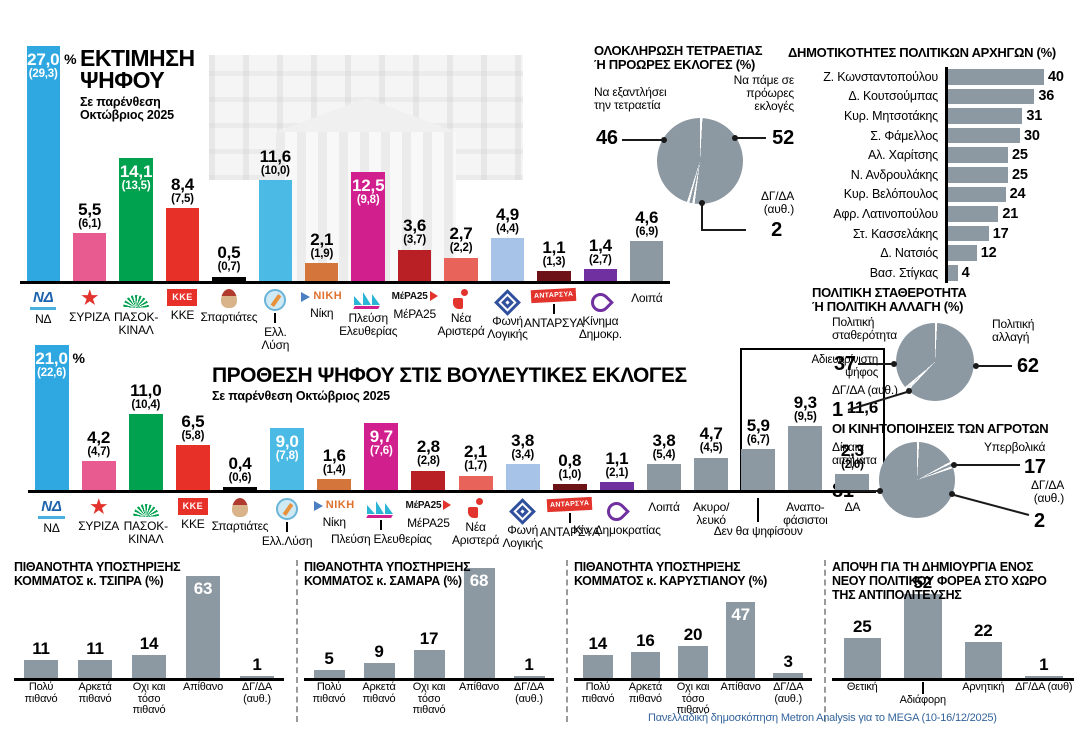 This screenshot has width=1089, height=734. Describe the element at coordinates (852, 482) in the screenshot. I see `da-bar` at that location.